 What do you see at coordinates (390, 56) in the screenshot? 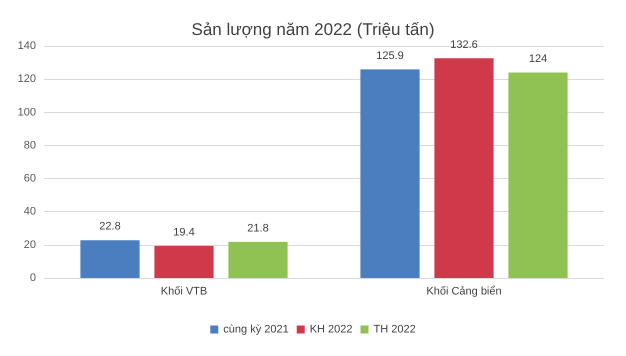
I see `data-label: 125.9` at bounding box center [390, 56].